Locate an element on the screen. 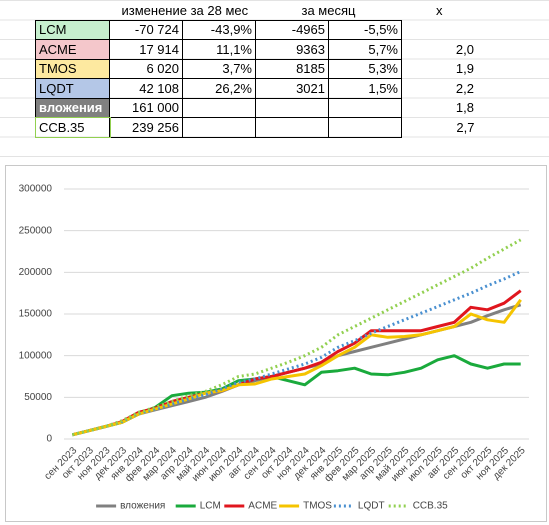 The width and height of the screenshot is (549, 525). table-row: TMOS 6 020 3,7% 8185 5,3% 1,9 is located at coordinates (256, 68).